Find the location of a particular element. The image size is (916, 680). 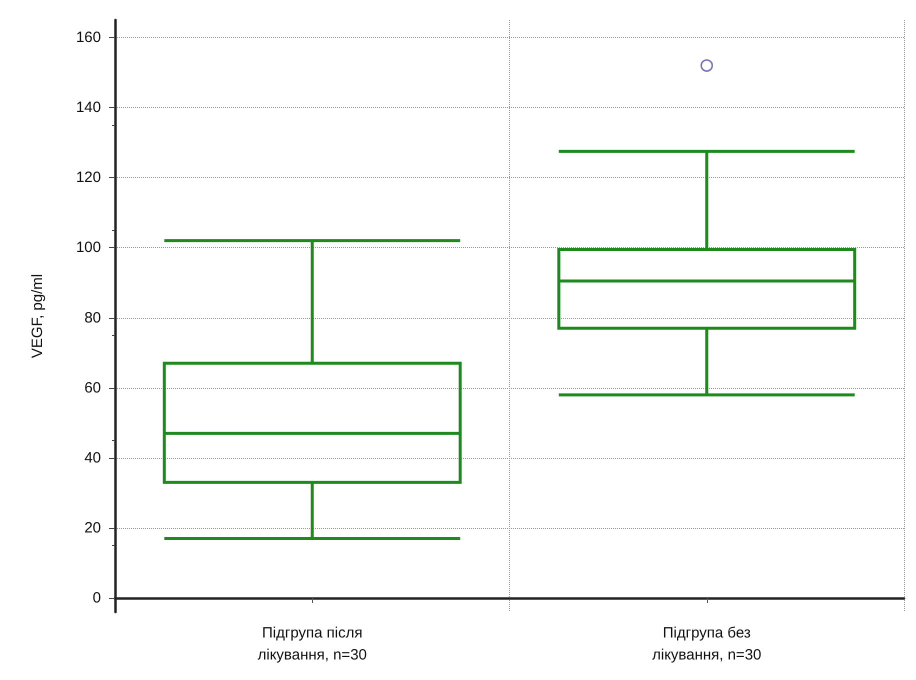

y-tick-label: 40 is located at coordinates (92, 457).